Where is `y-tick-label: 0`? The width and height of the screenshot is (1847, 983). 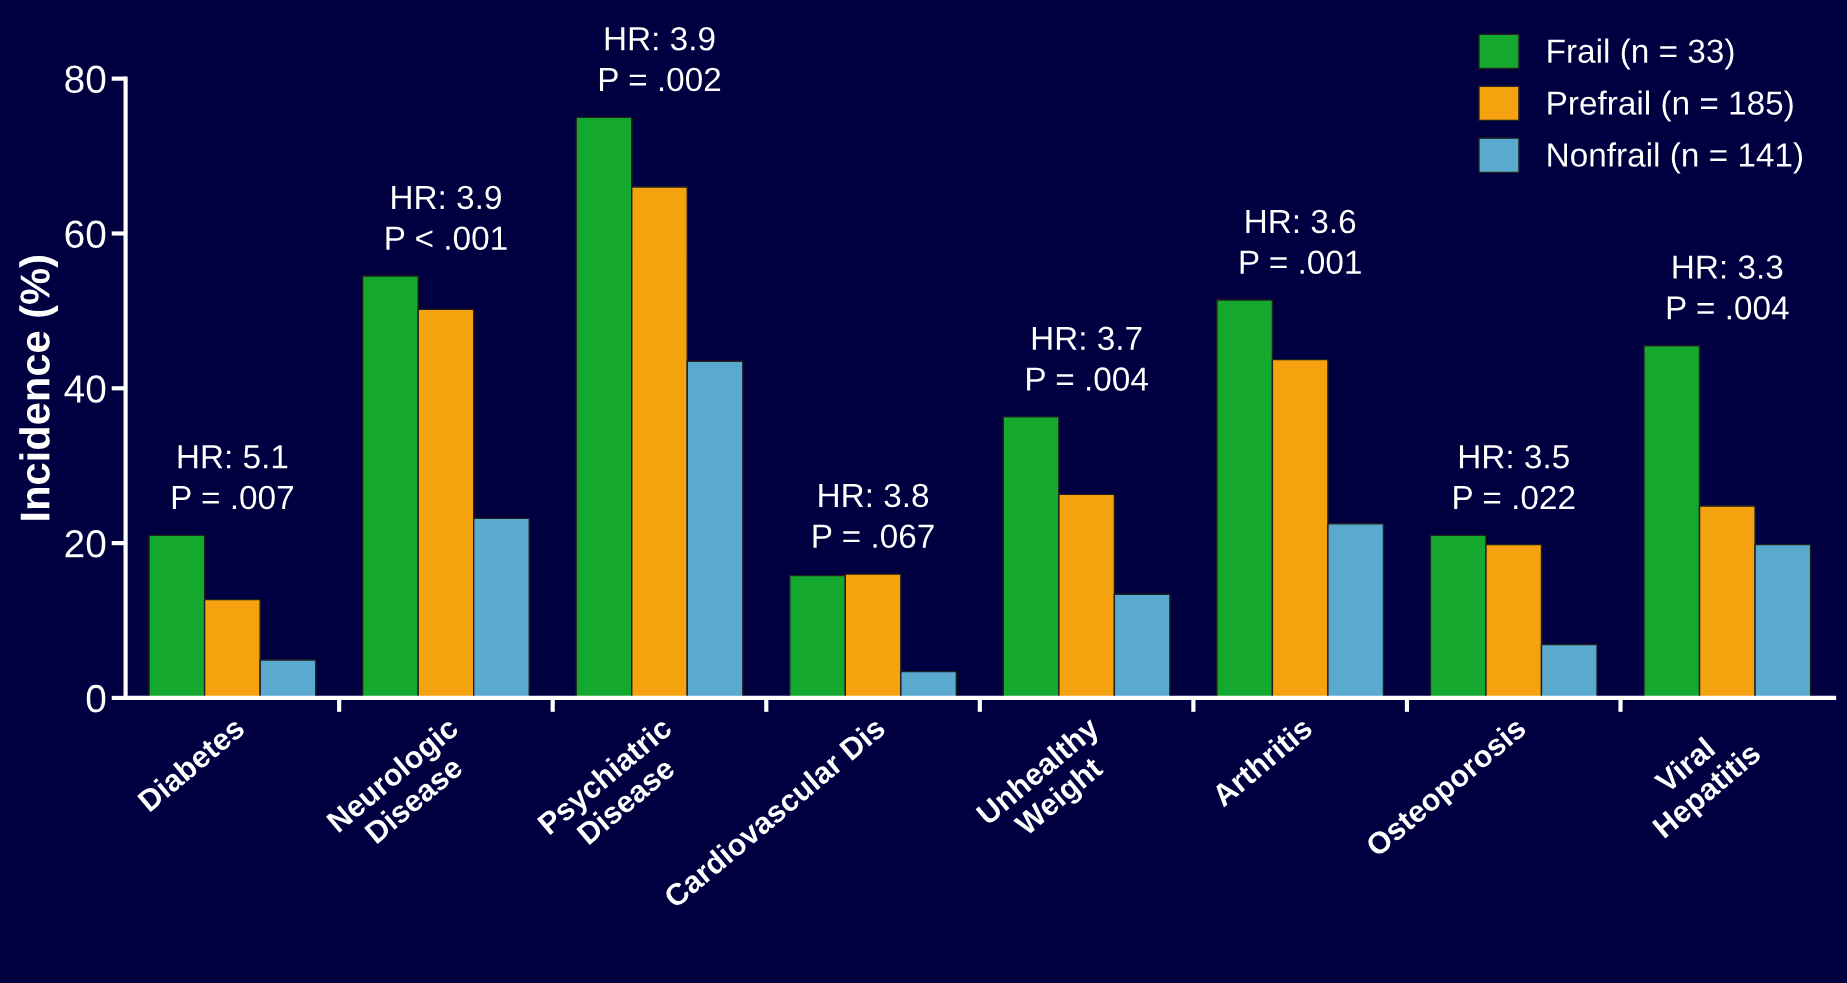 y-tick-label: 0 is located at coordinates (96, 698).